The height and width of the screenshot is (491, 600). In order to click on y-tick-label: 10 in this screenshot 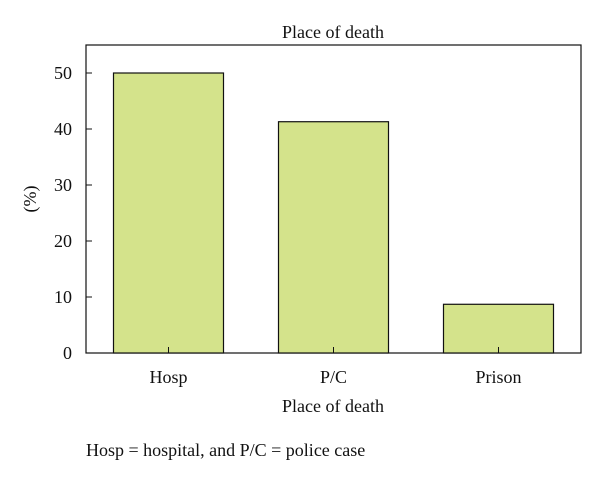, I will do `click(63, 297)`.